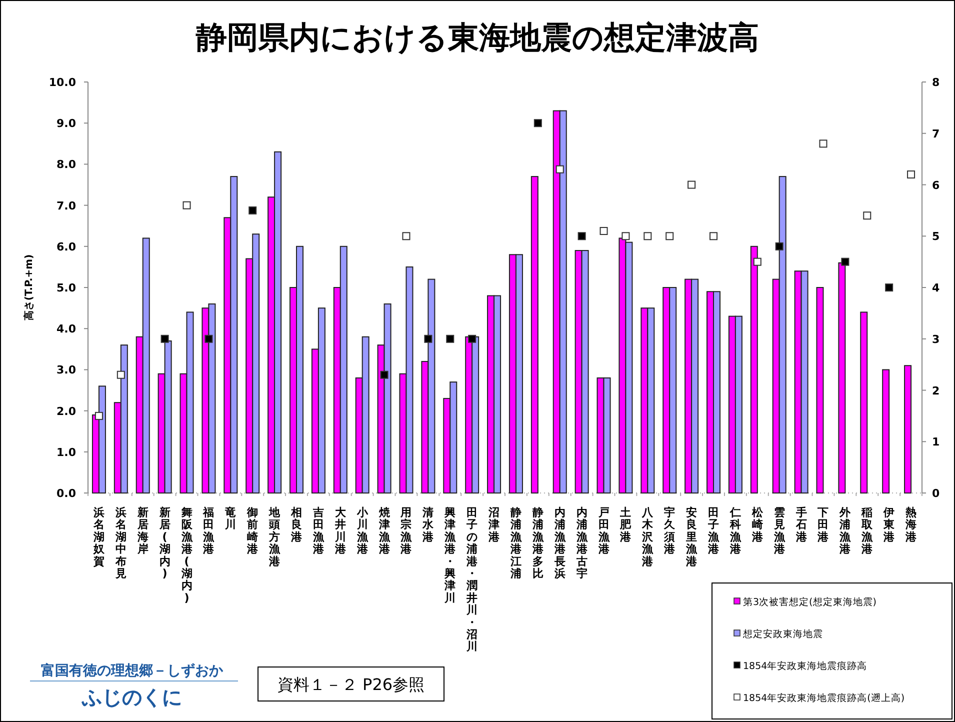 Image resolution: width=955 pixels, height=722 pixels. I want to click on x-tick-label: 御前崎港, so click(253, 531).